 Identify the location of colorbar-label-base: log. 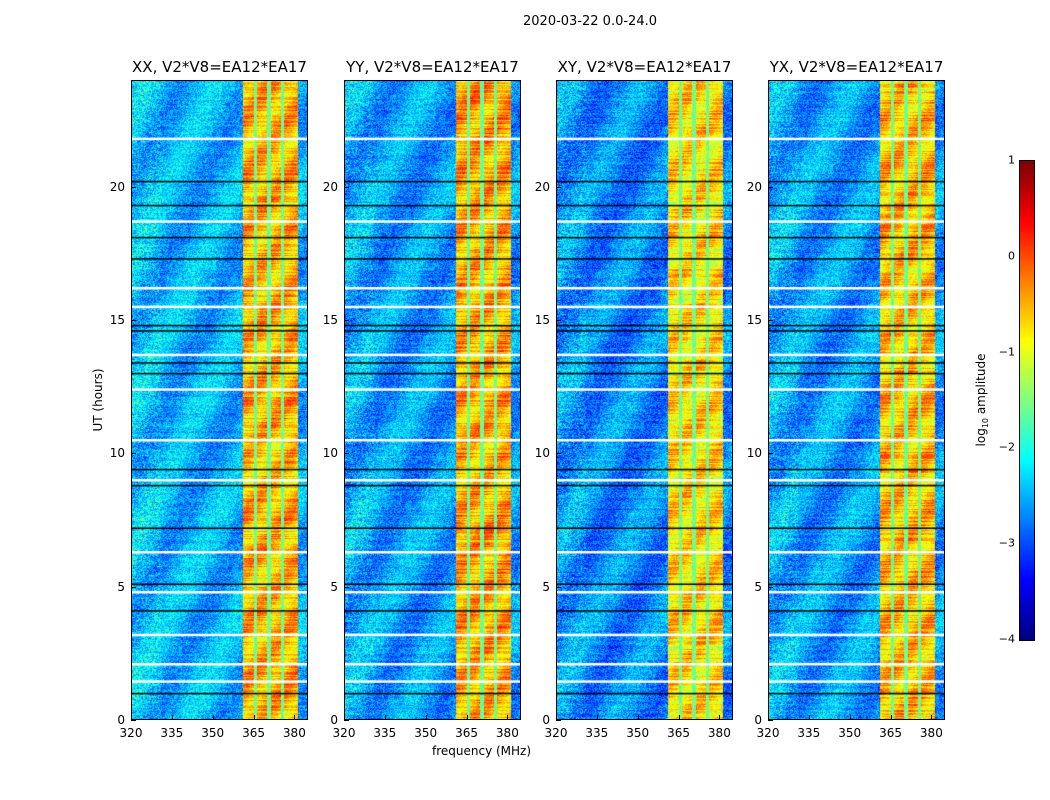
(980, 437).